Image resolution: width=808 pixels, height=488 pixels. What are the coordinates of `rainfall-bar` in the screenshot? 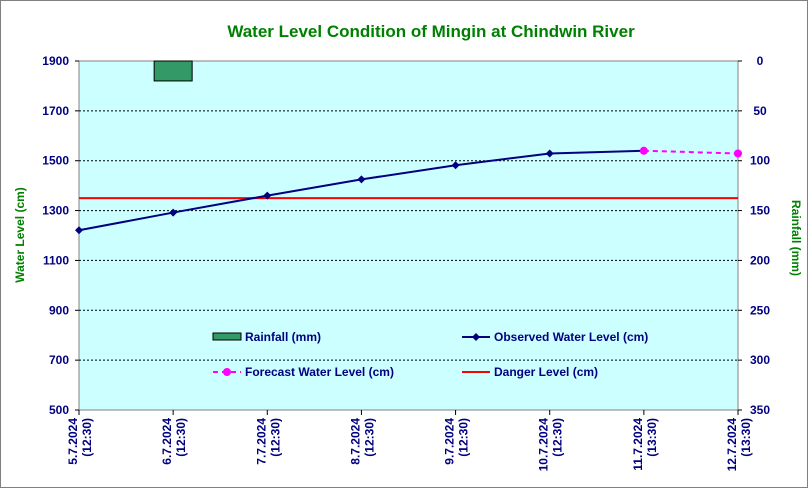 It's located at (173, 71).